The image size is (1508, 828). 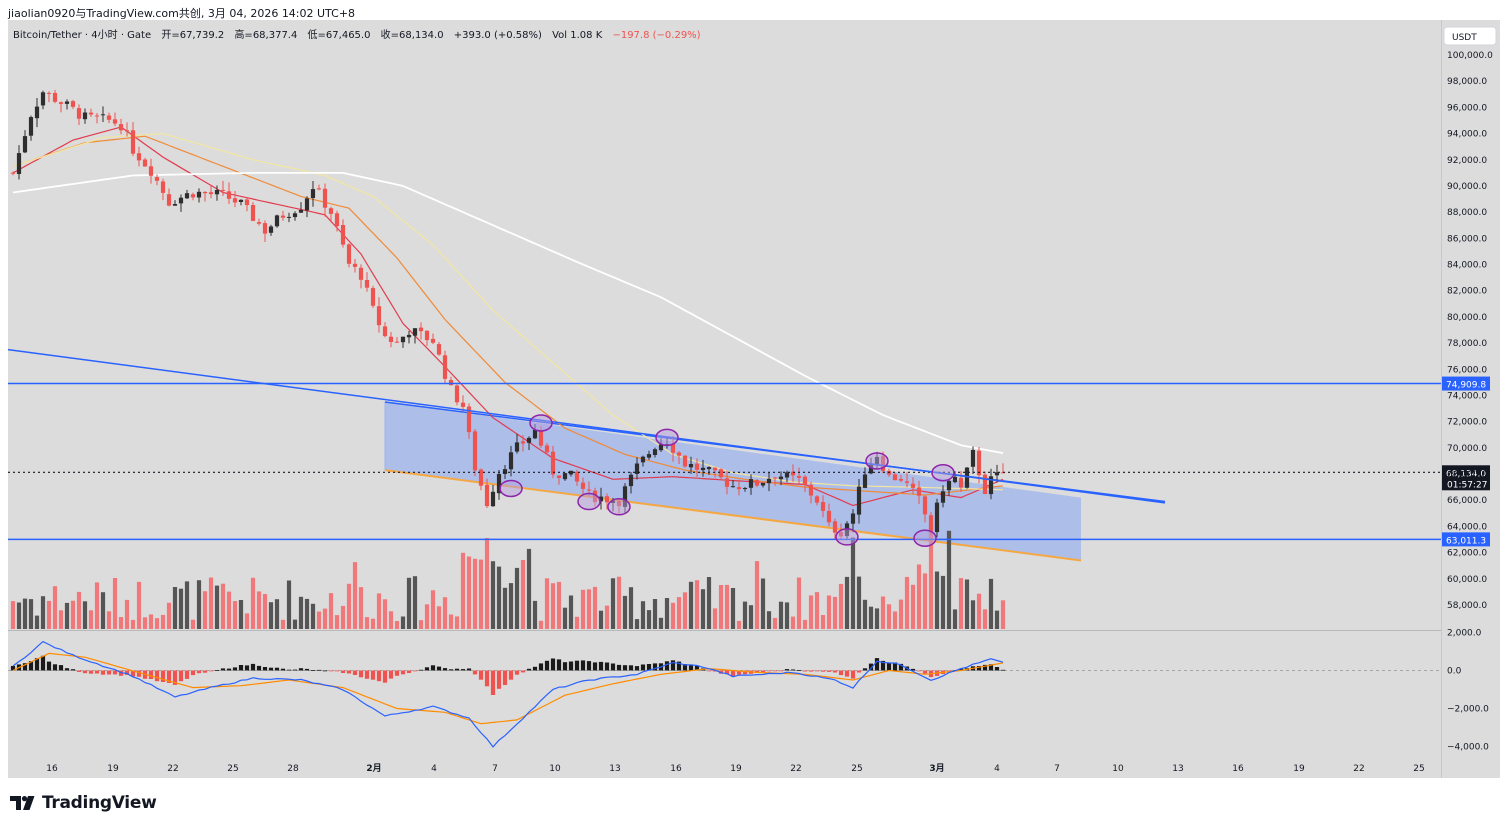 I want to click on currency-badge-box, so click(x=1470, y=36).